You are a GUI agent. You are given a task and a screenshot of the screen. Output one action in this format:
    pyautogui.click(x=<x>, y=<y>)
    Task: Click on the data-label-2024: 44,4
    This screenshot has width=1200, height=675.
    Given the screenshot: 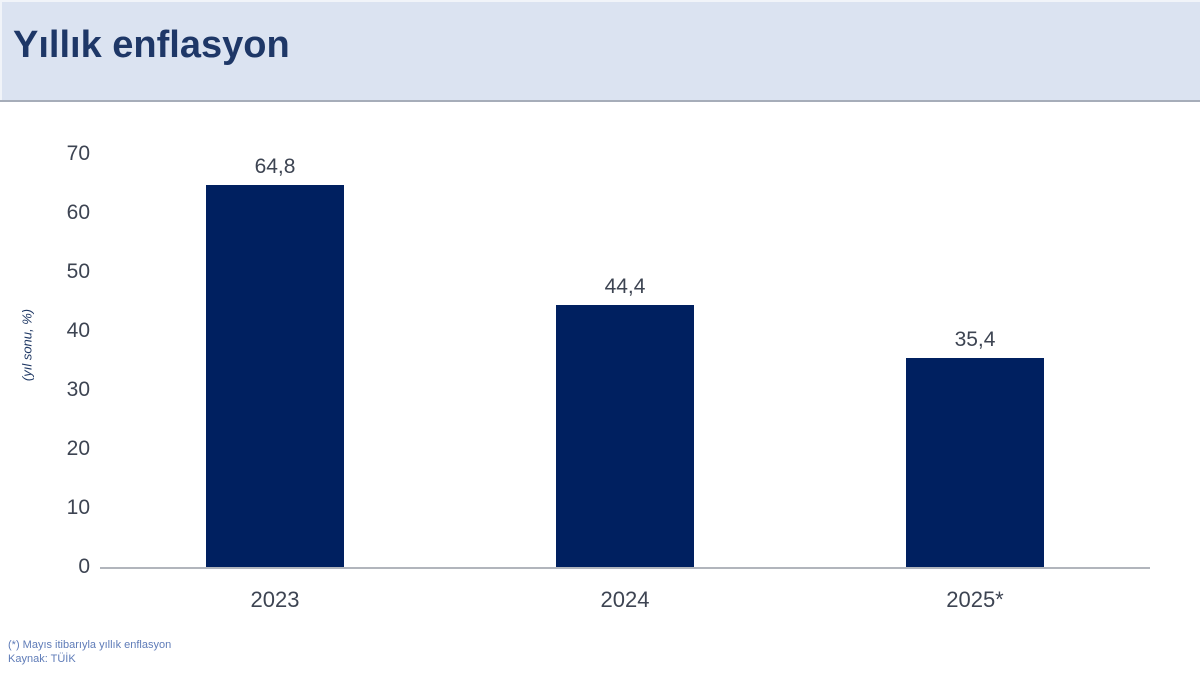 What is the action you would take?
    pyautogui.click(x=625, y=286)
    